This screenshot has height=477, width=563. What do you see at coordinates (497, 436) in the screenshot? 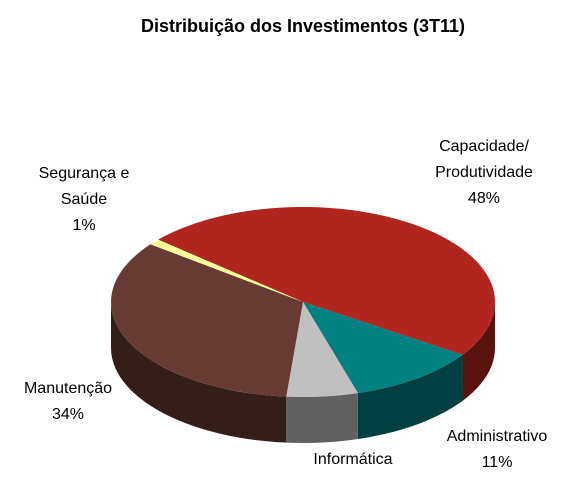
I see `category-label: Administrativo` at bounding box center [497, 436].